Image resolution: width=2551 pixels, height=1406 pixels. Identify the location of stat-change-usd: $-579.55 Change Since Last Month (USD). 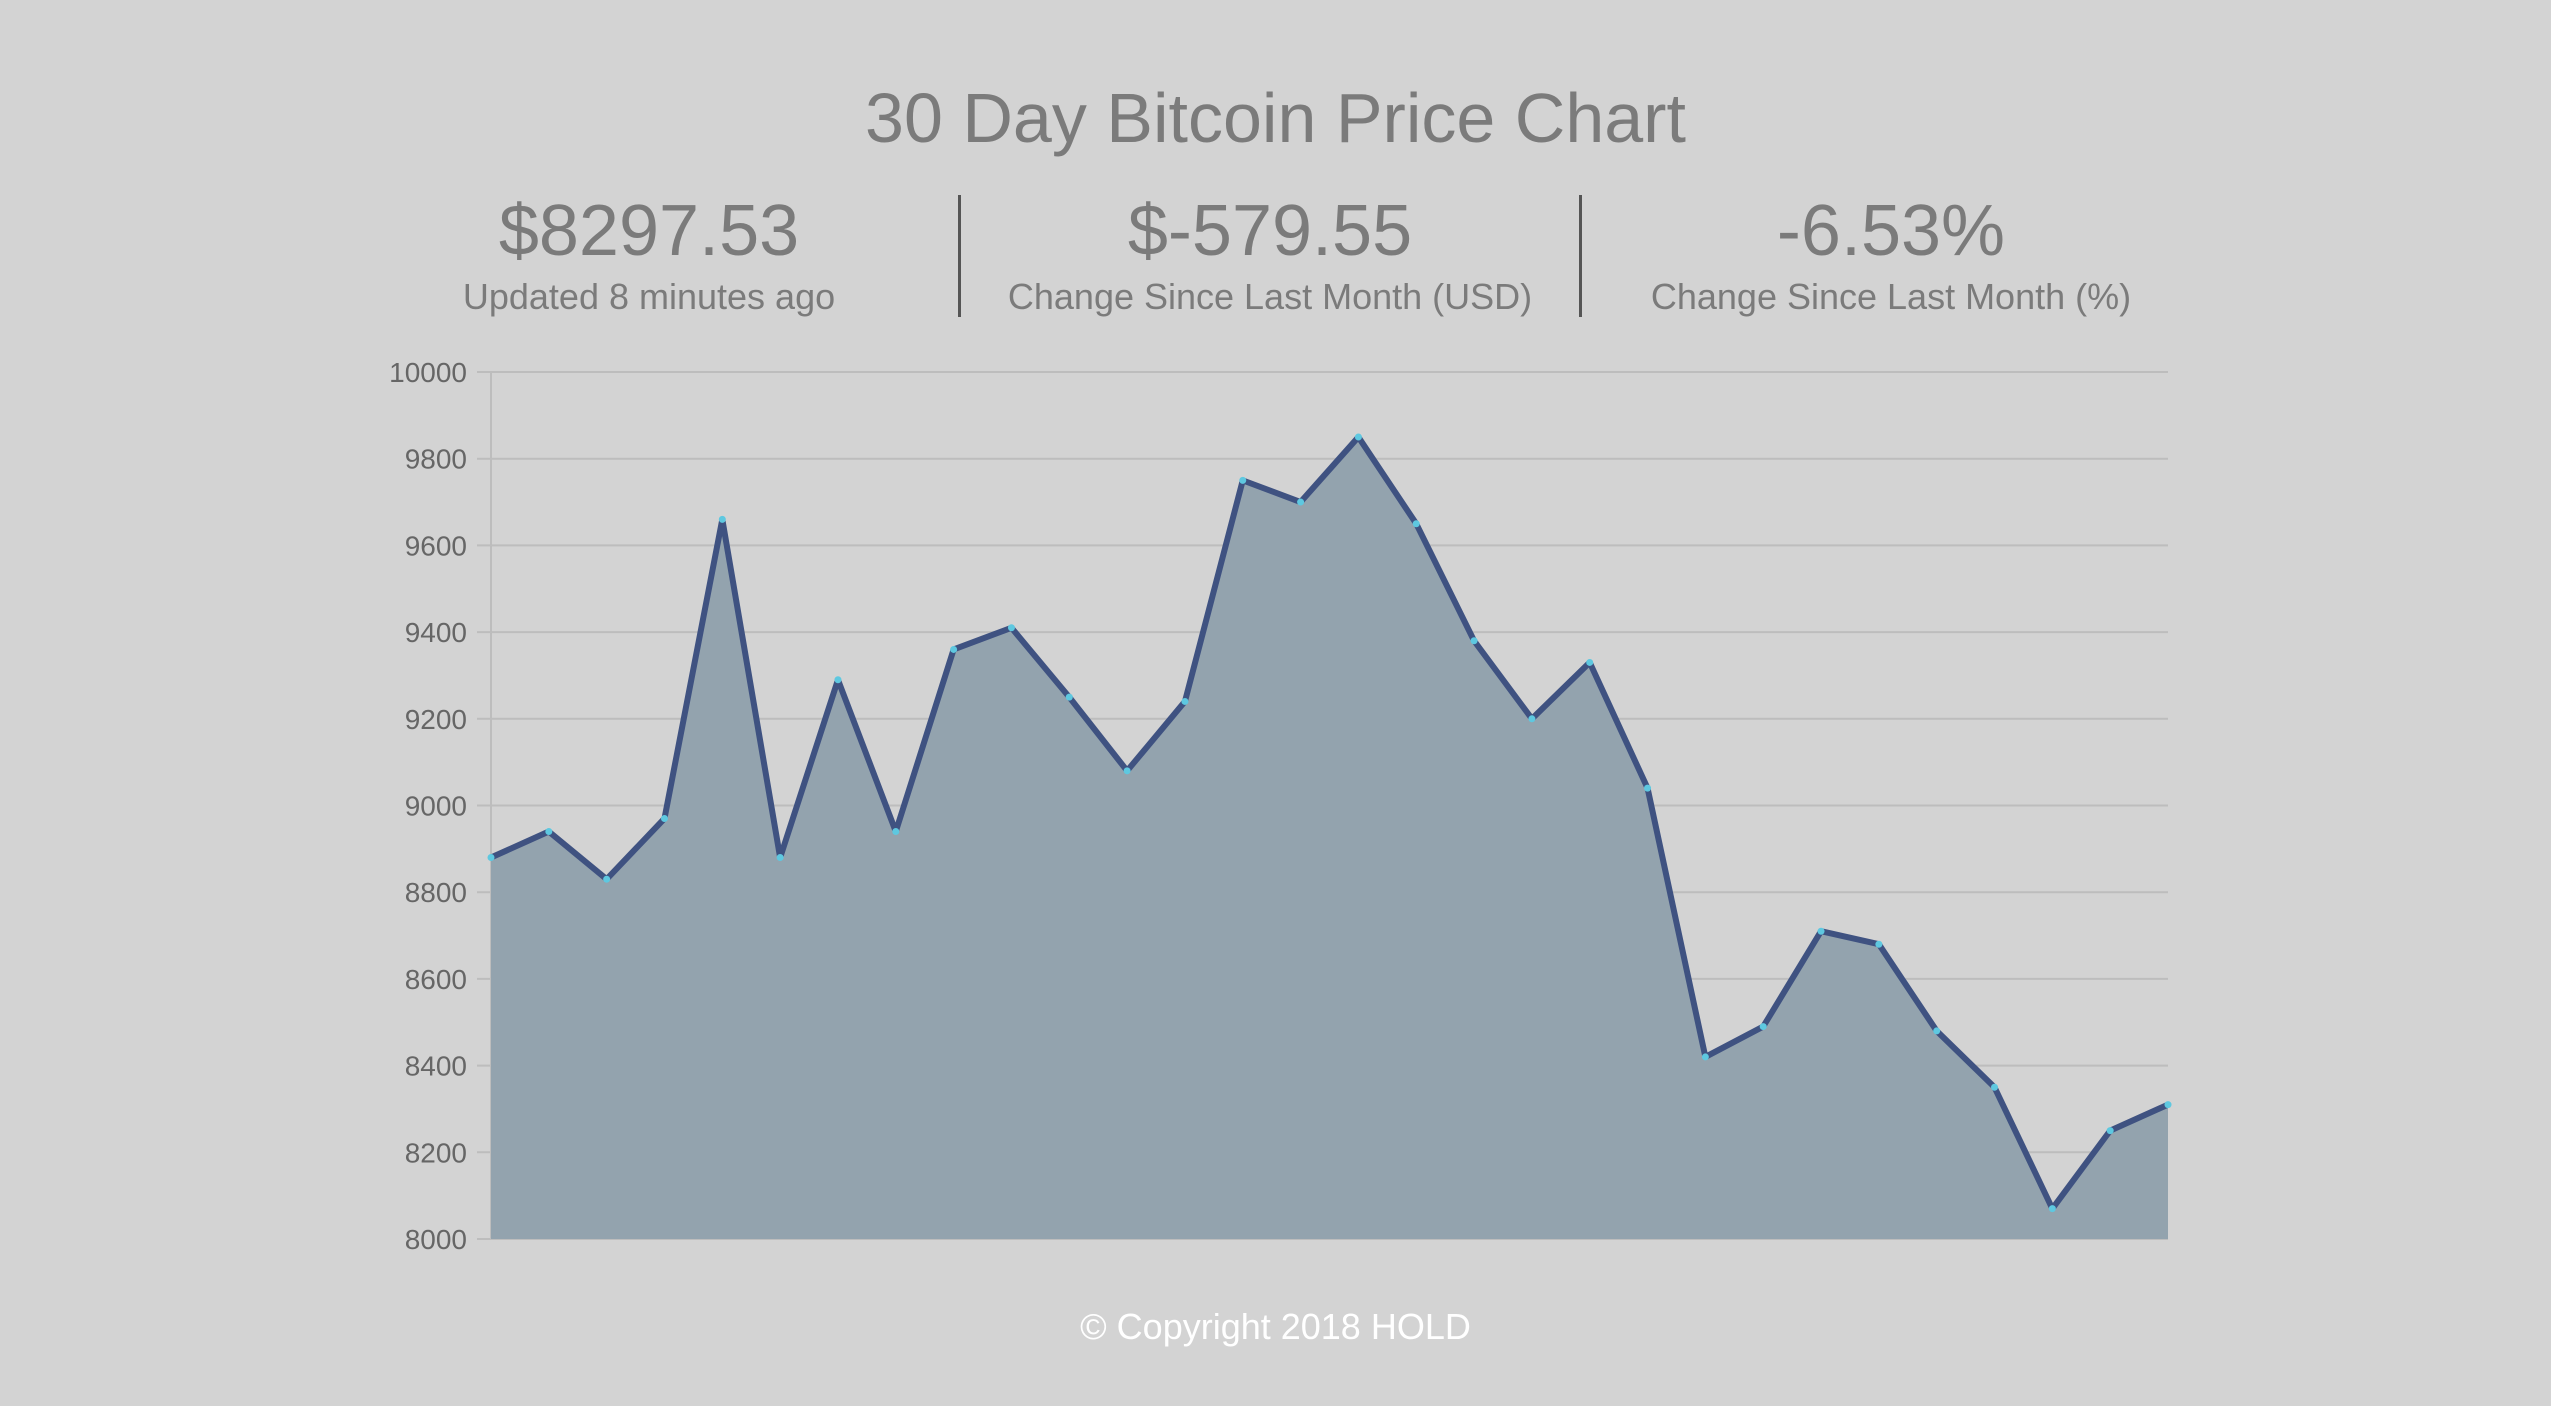
(1268, 256).